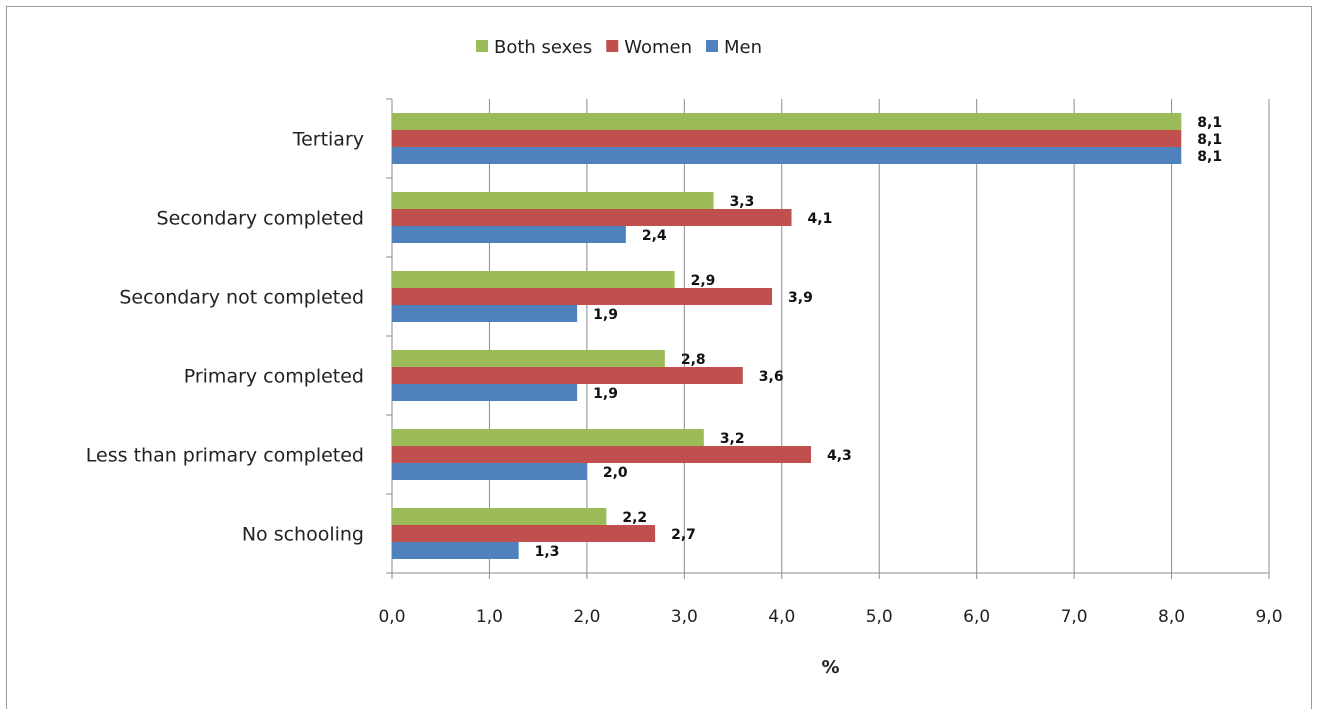 Image resolution: width=1321 pixels, height=709 pixels. What do you see at coordinates (1171, 617) in the screenshot?
I see `x-tick-label: 8,0` at bounding box center [1171, 617].